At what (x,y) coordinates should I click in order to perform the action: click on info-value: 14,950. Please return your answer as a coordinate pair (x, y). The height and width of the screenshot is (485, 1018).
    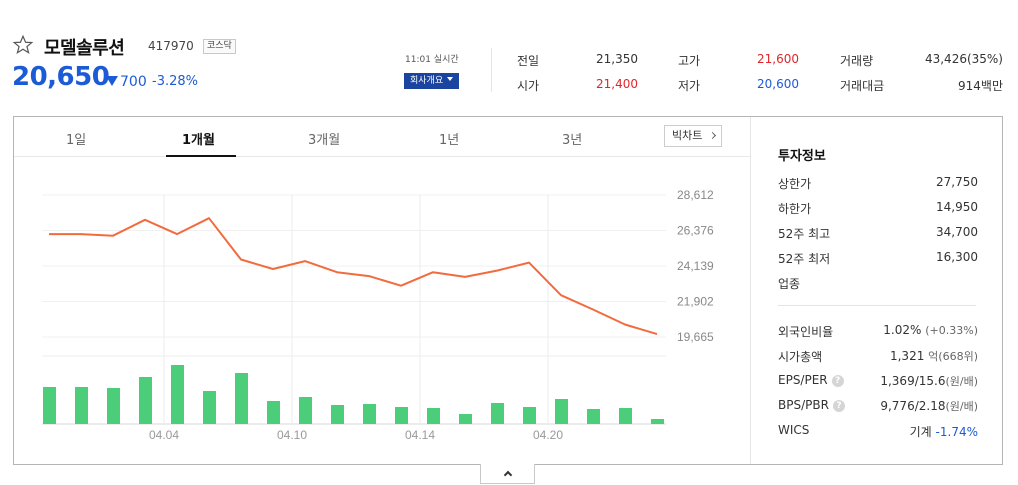
    Looking at the image, I should click on (957, 207).